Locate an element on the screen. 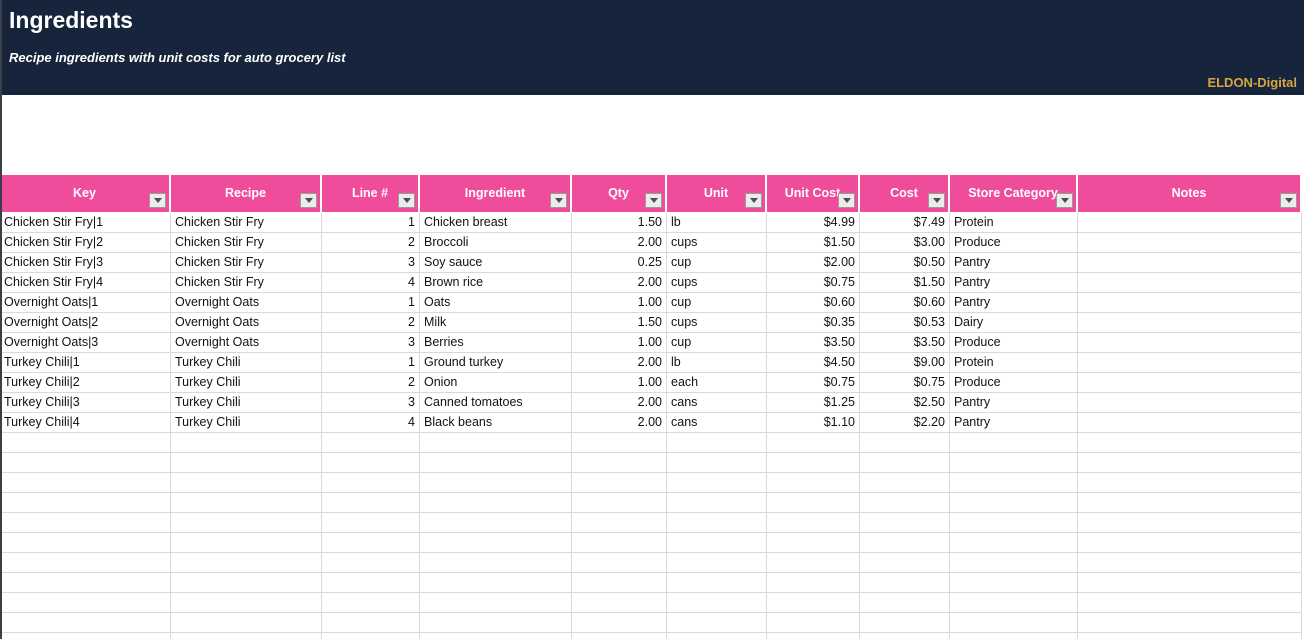  table-cell: cans is located at coordinates (717, 403).